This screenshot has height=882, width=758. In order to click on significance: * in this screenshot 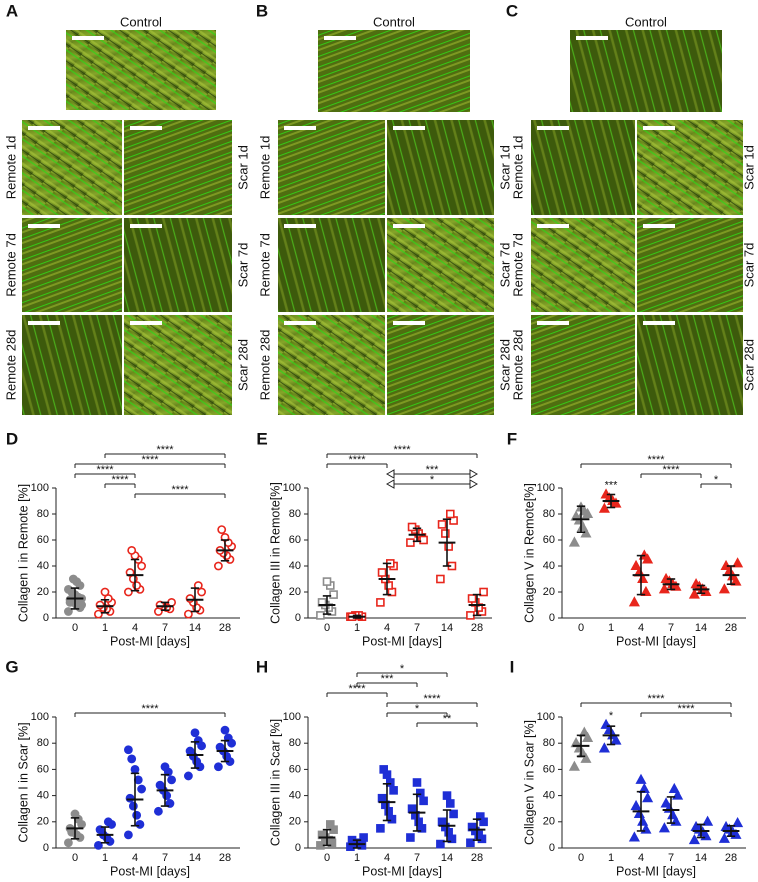, I will do `click(402, 669)`.